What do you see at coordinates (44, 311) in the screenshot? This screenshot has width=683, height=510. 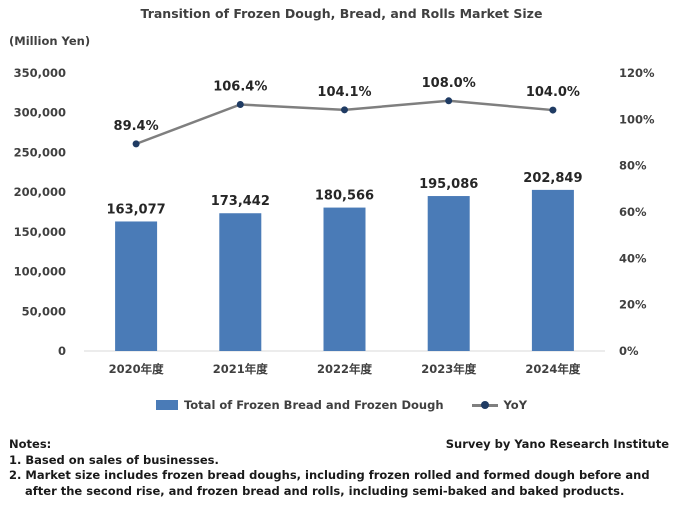 I see `y-tick-label: 50,000` at bounding box center [44, 311].